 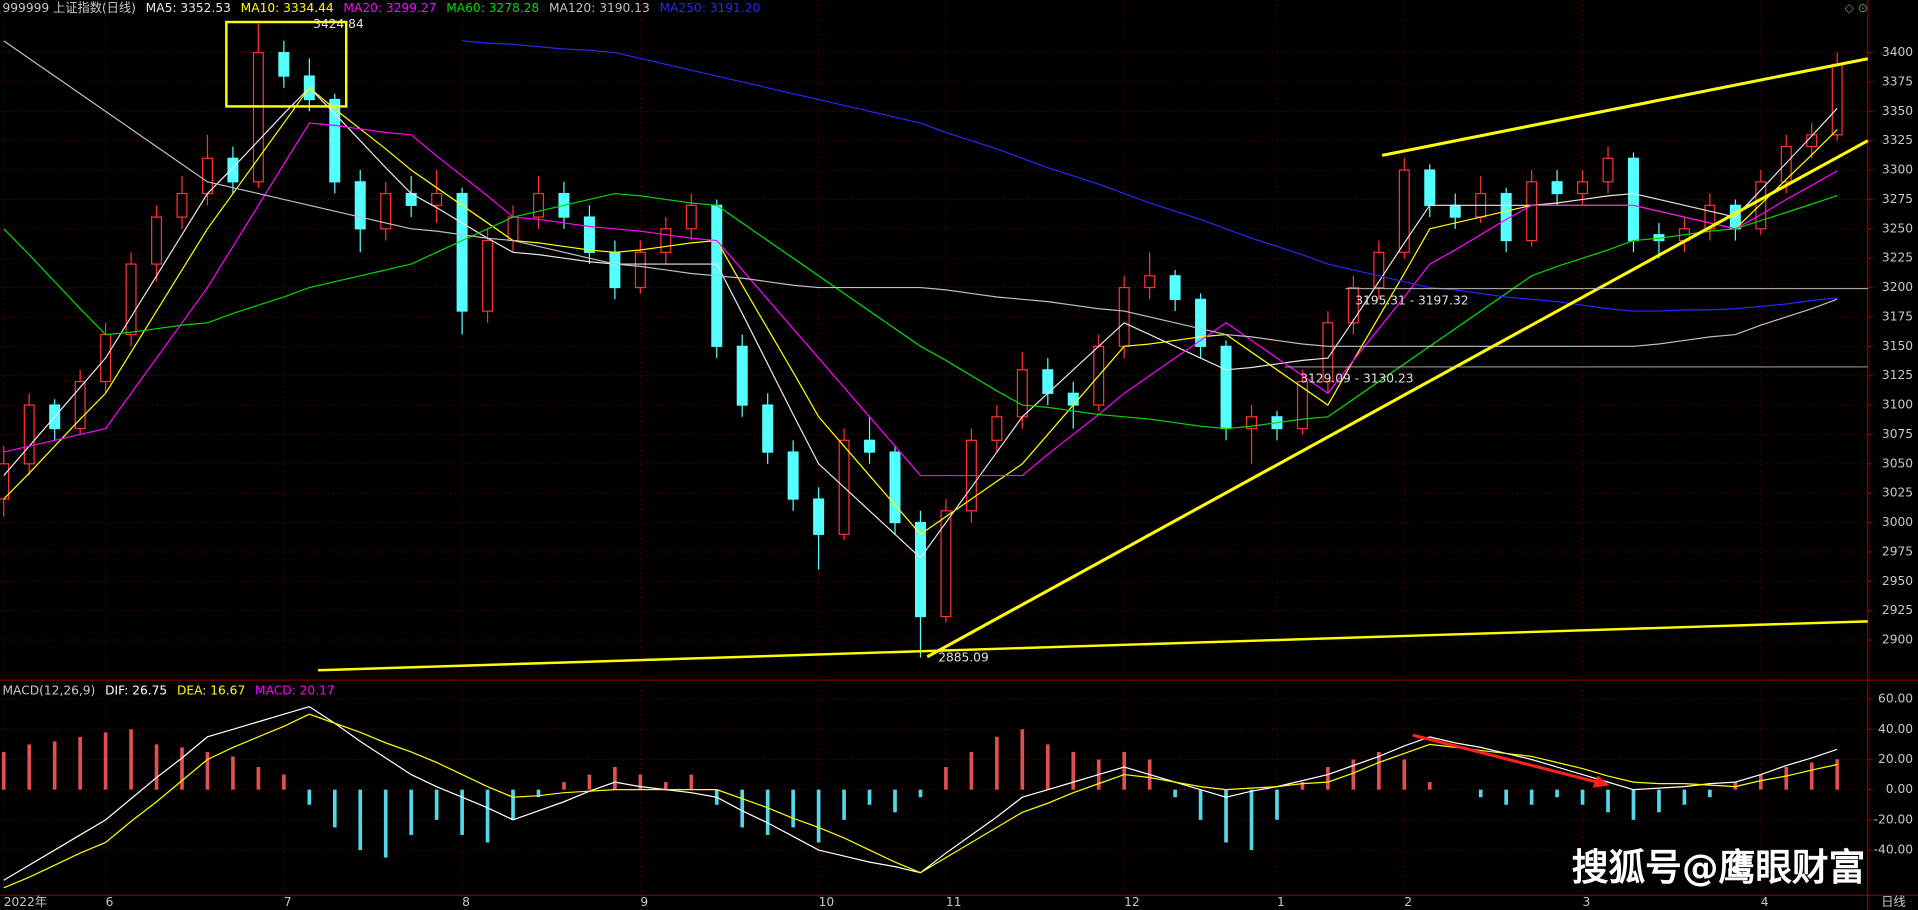 What do you see at coordinates (1897, 551) in the screenshot?
I see `y-tick-label: 2975` at bounding box center [1897, 551].